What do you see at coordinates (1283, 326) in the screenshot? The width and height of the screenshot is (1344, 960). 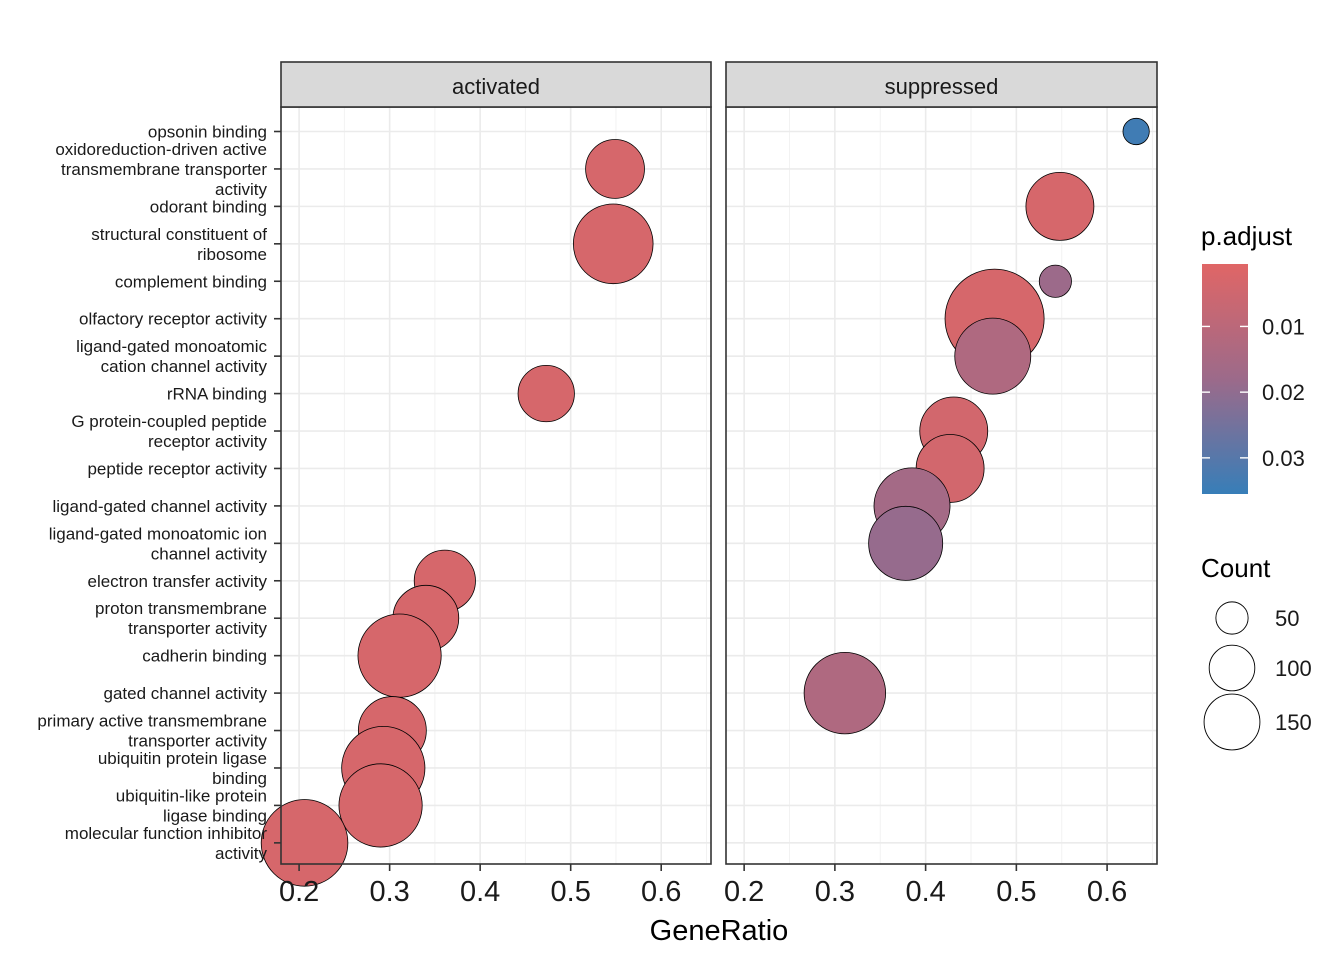 I see `color-legend-label: 0.01` at bounding box center [1283, 326].